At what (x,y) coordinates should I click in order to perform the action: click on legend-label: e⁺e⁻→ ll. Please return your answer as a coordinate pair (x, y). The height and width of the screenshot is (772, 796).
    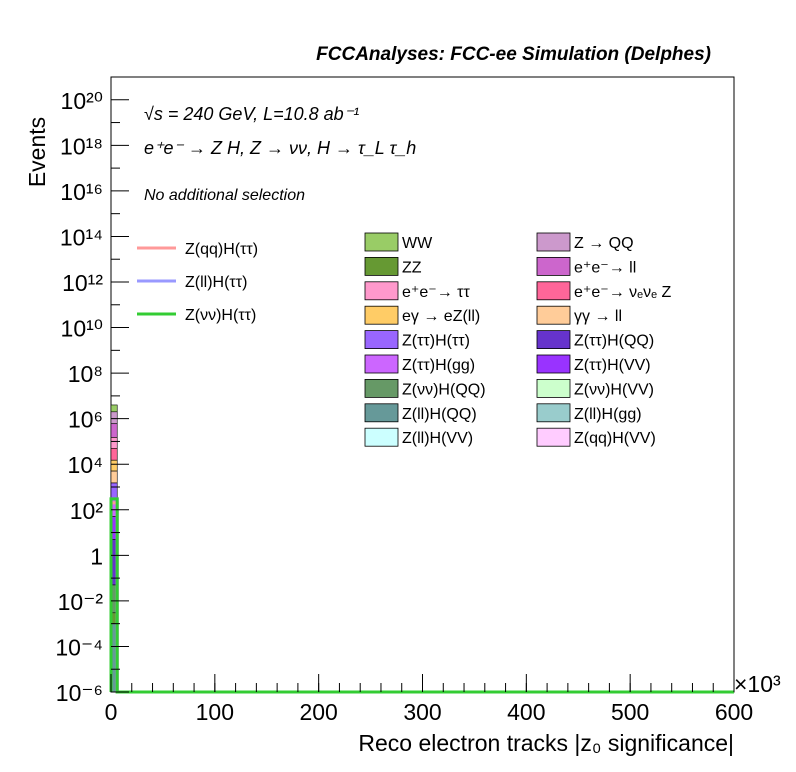
    Looking at the image, I should click on (605, 267).